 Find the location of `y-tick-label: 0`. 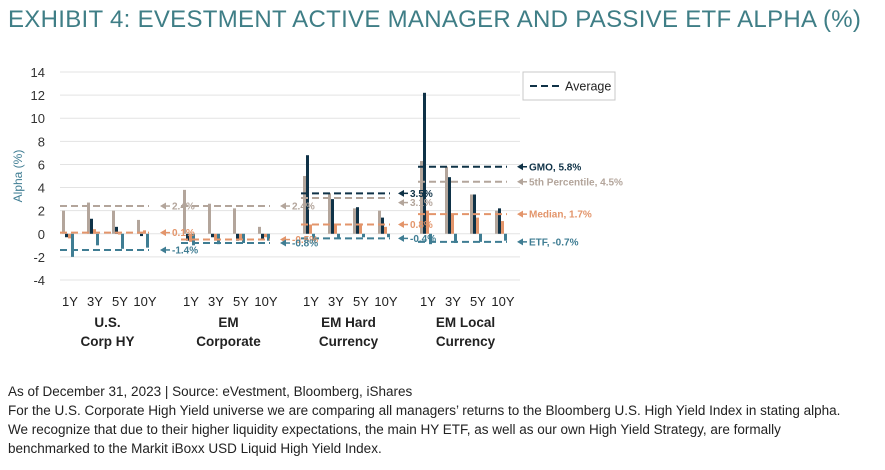

y-tick-label: 0 is located at coordinates (41, 234).